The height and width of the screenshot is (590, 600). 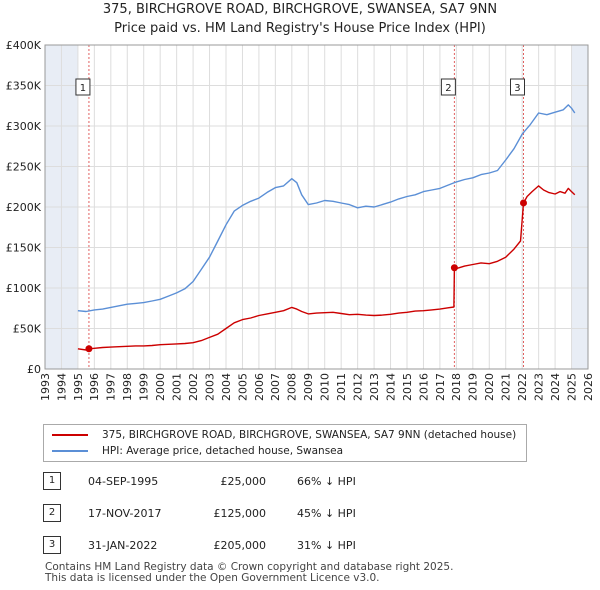 I want to click on sale-hpi-diff: 45% ↓ HPI, so click(x=326, y=513).